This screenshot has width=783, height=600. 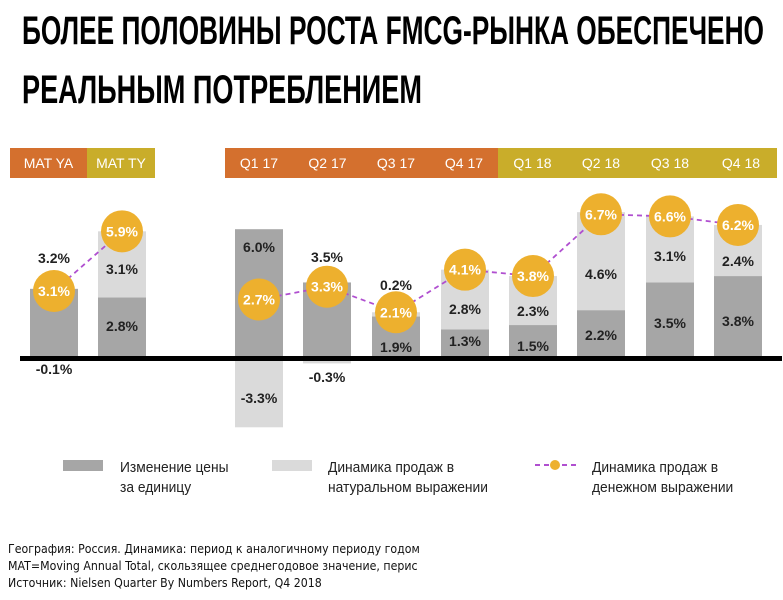 I want to click on label-price-change: 1.3%, so click(x=465, y=341).